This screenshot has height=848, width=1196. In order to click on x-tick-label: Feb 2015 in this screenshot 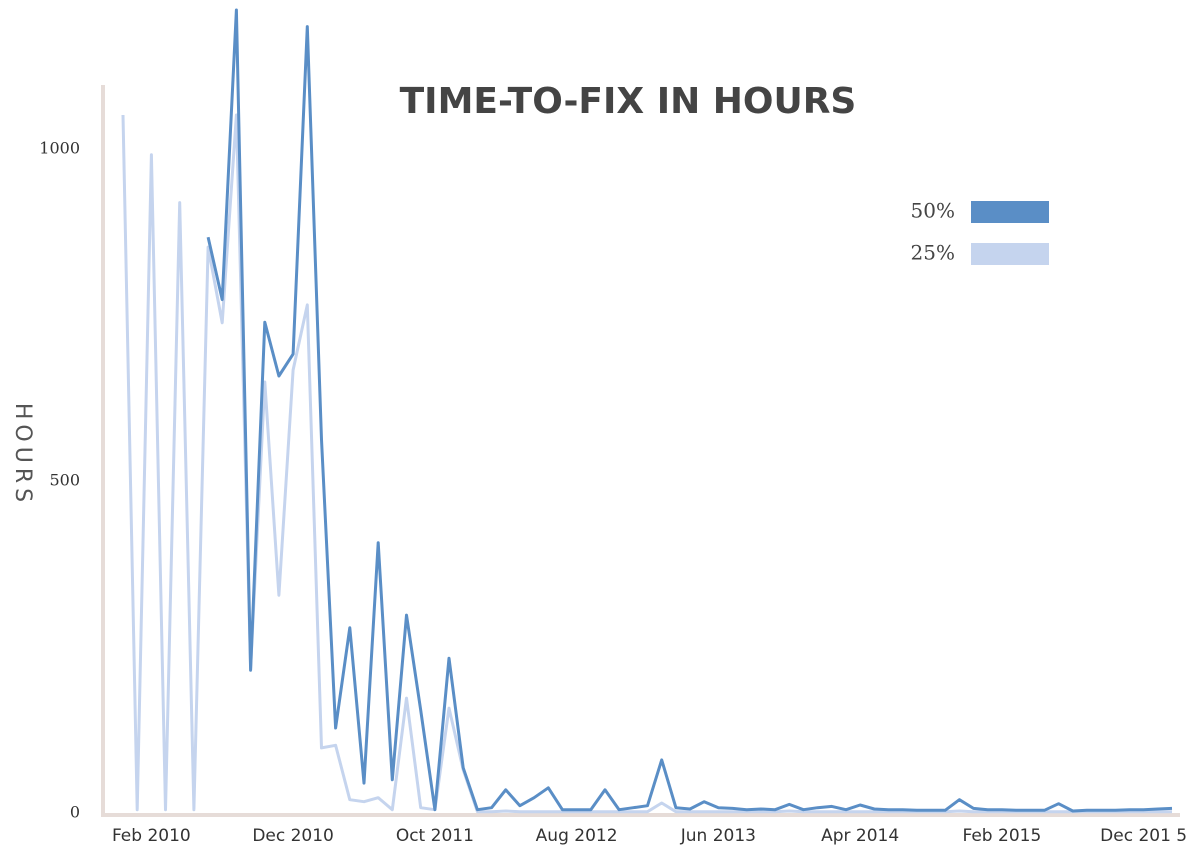, I will do `click(1002, 836)`.